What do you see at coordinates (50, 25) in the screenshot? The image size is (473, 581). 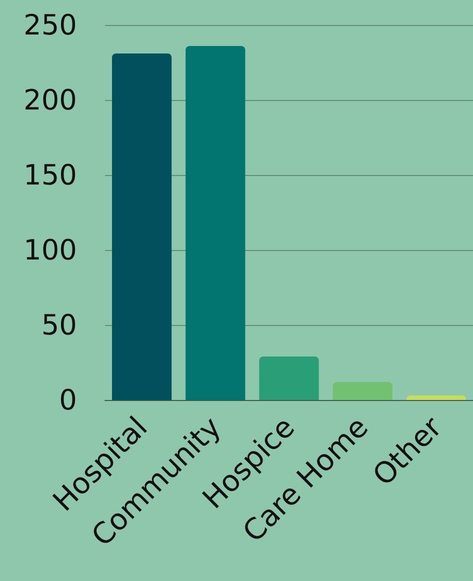 I see `y-tick-label: 250` at bounding box center [50, 25].